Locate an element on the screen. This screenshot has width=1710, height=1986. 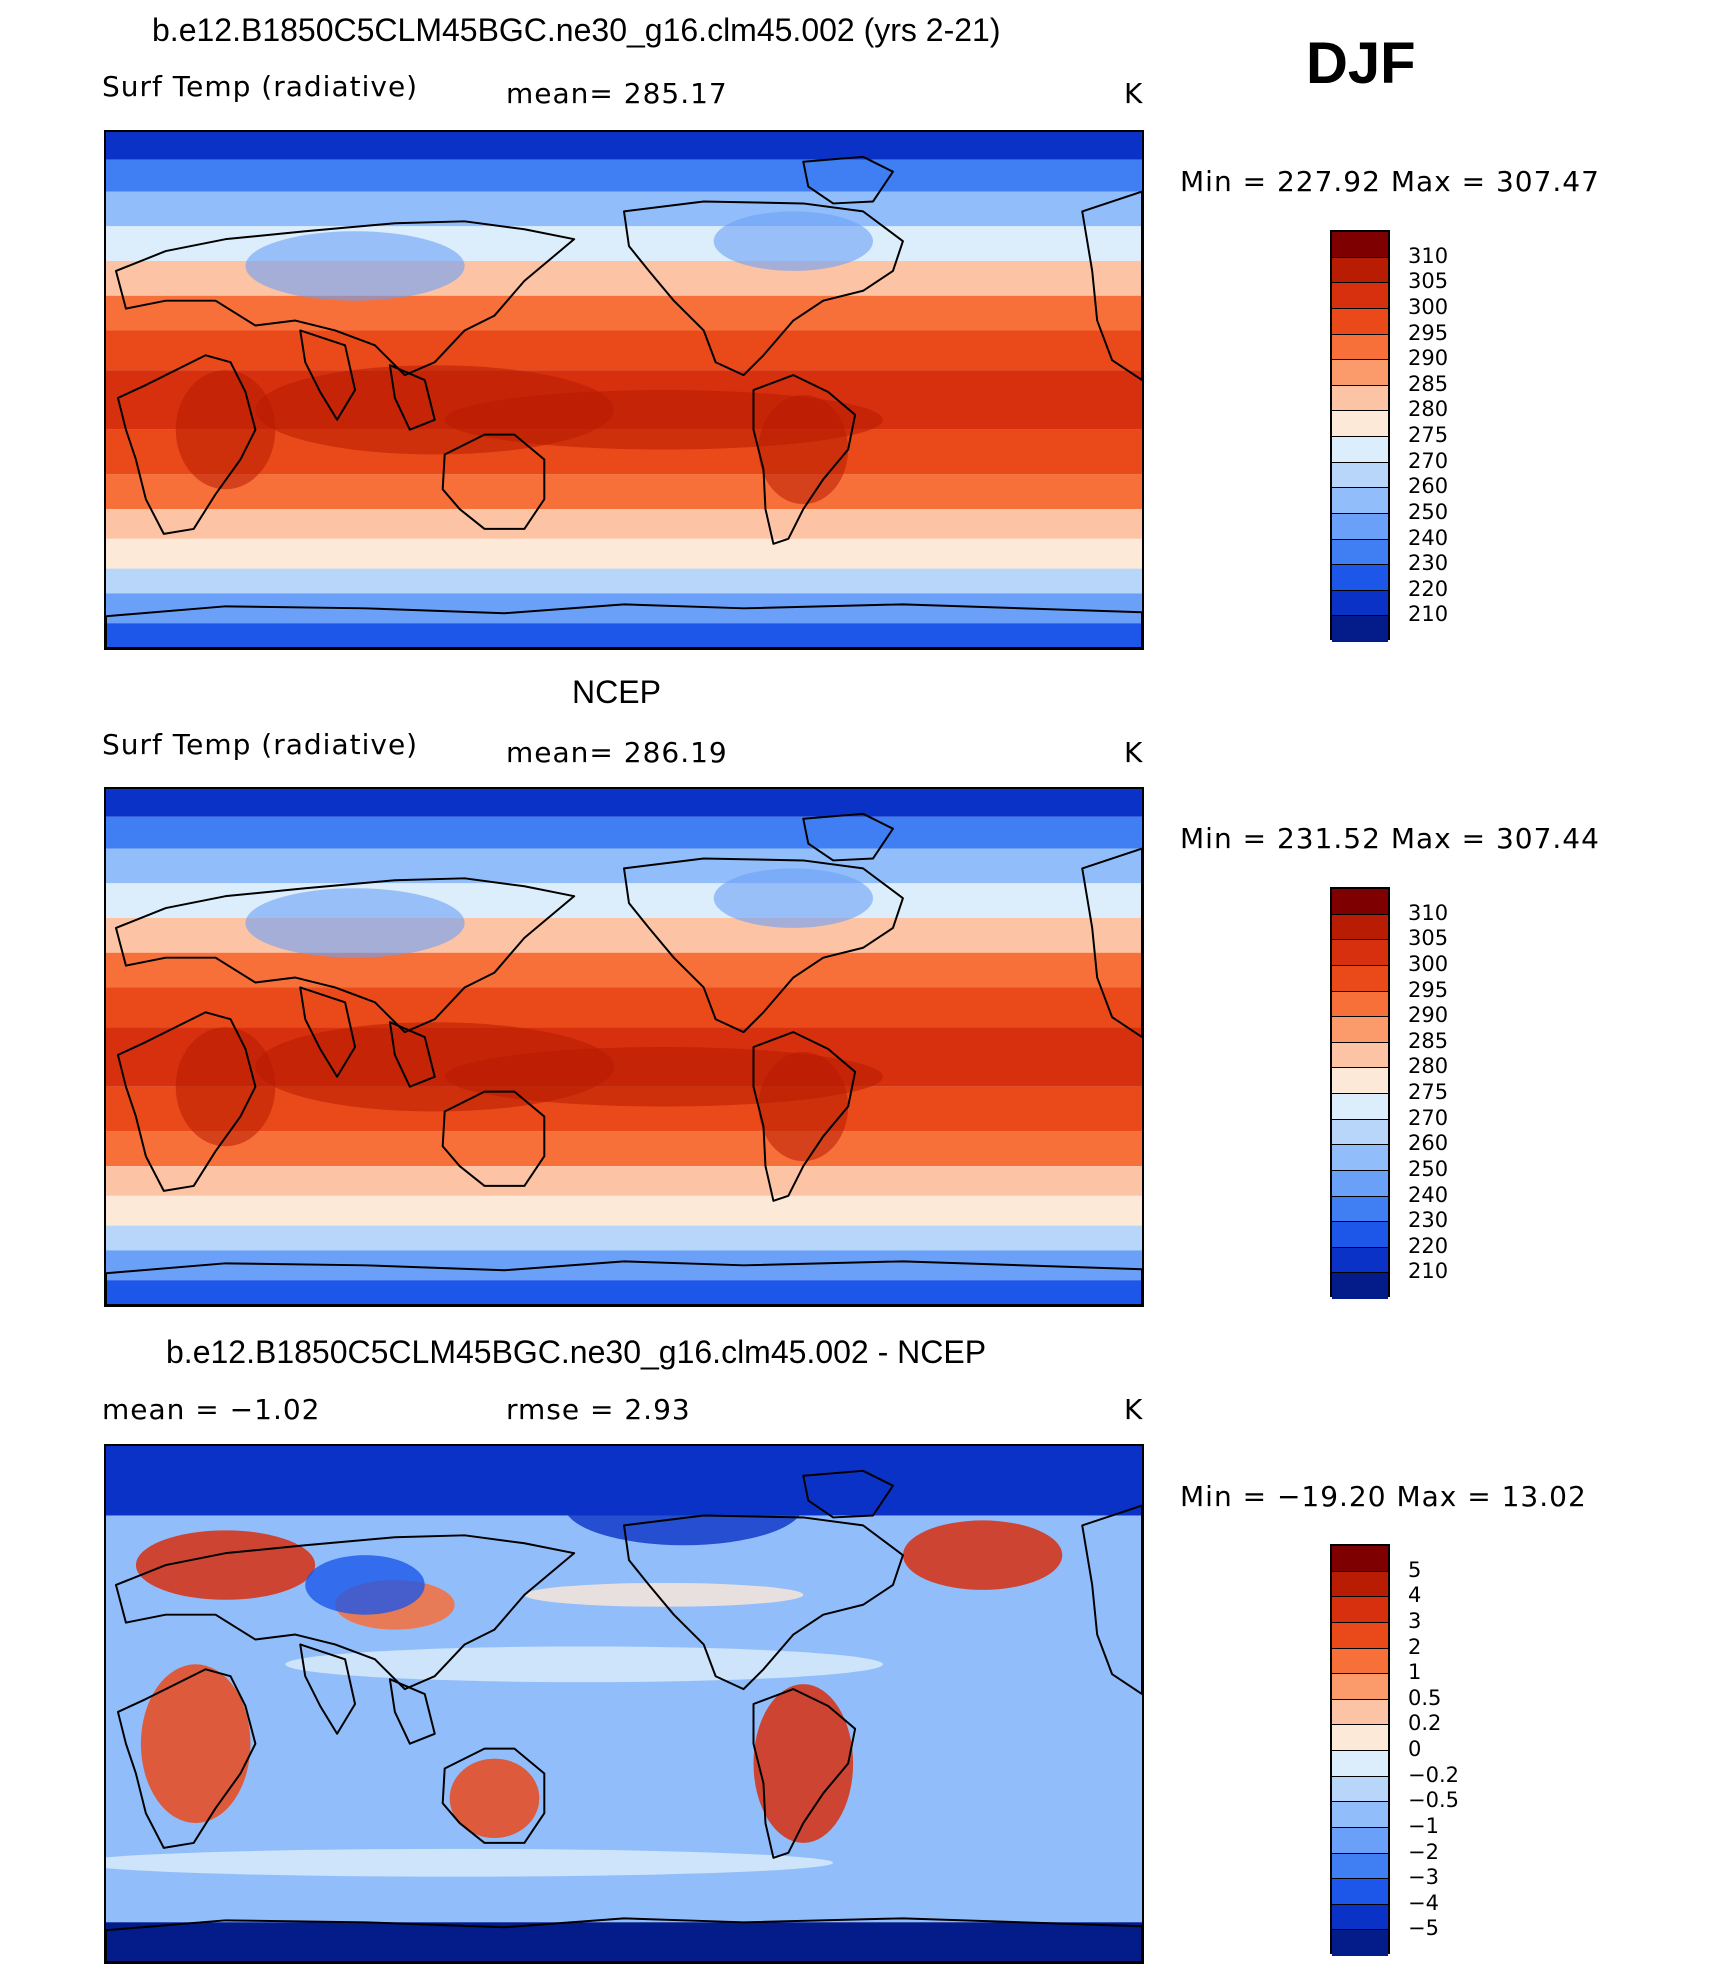
colorbar-tick-label: −4 is located at coordinates (1423, 1902).